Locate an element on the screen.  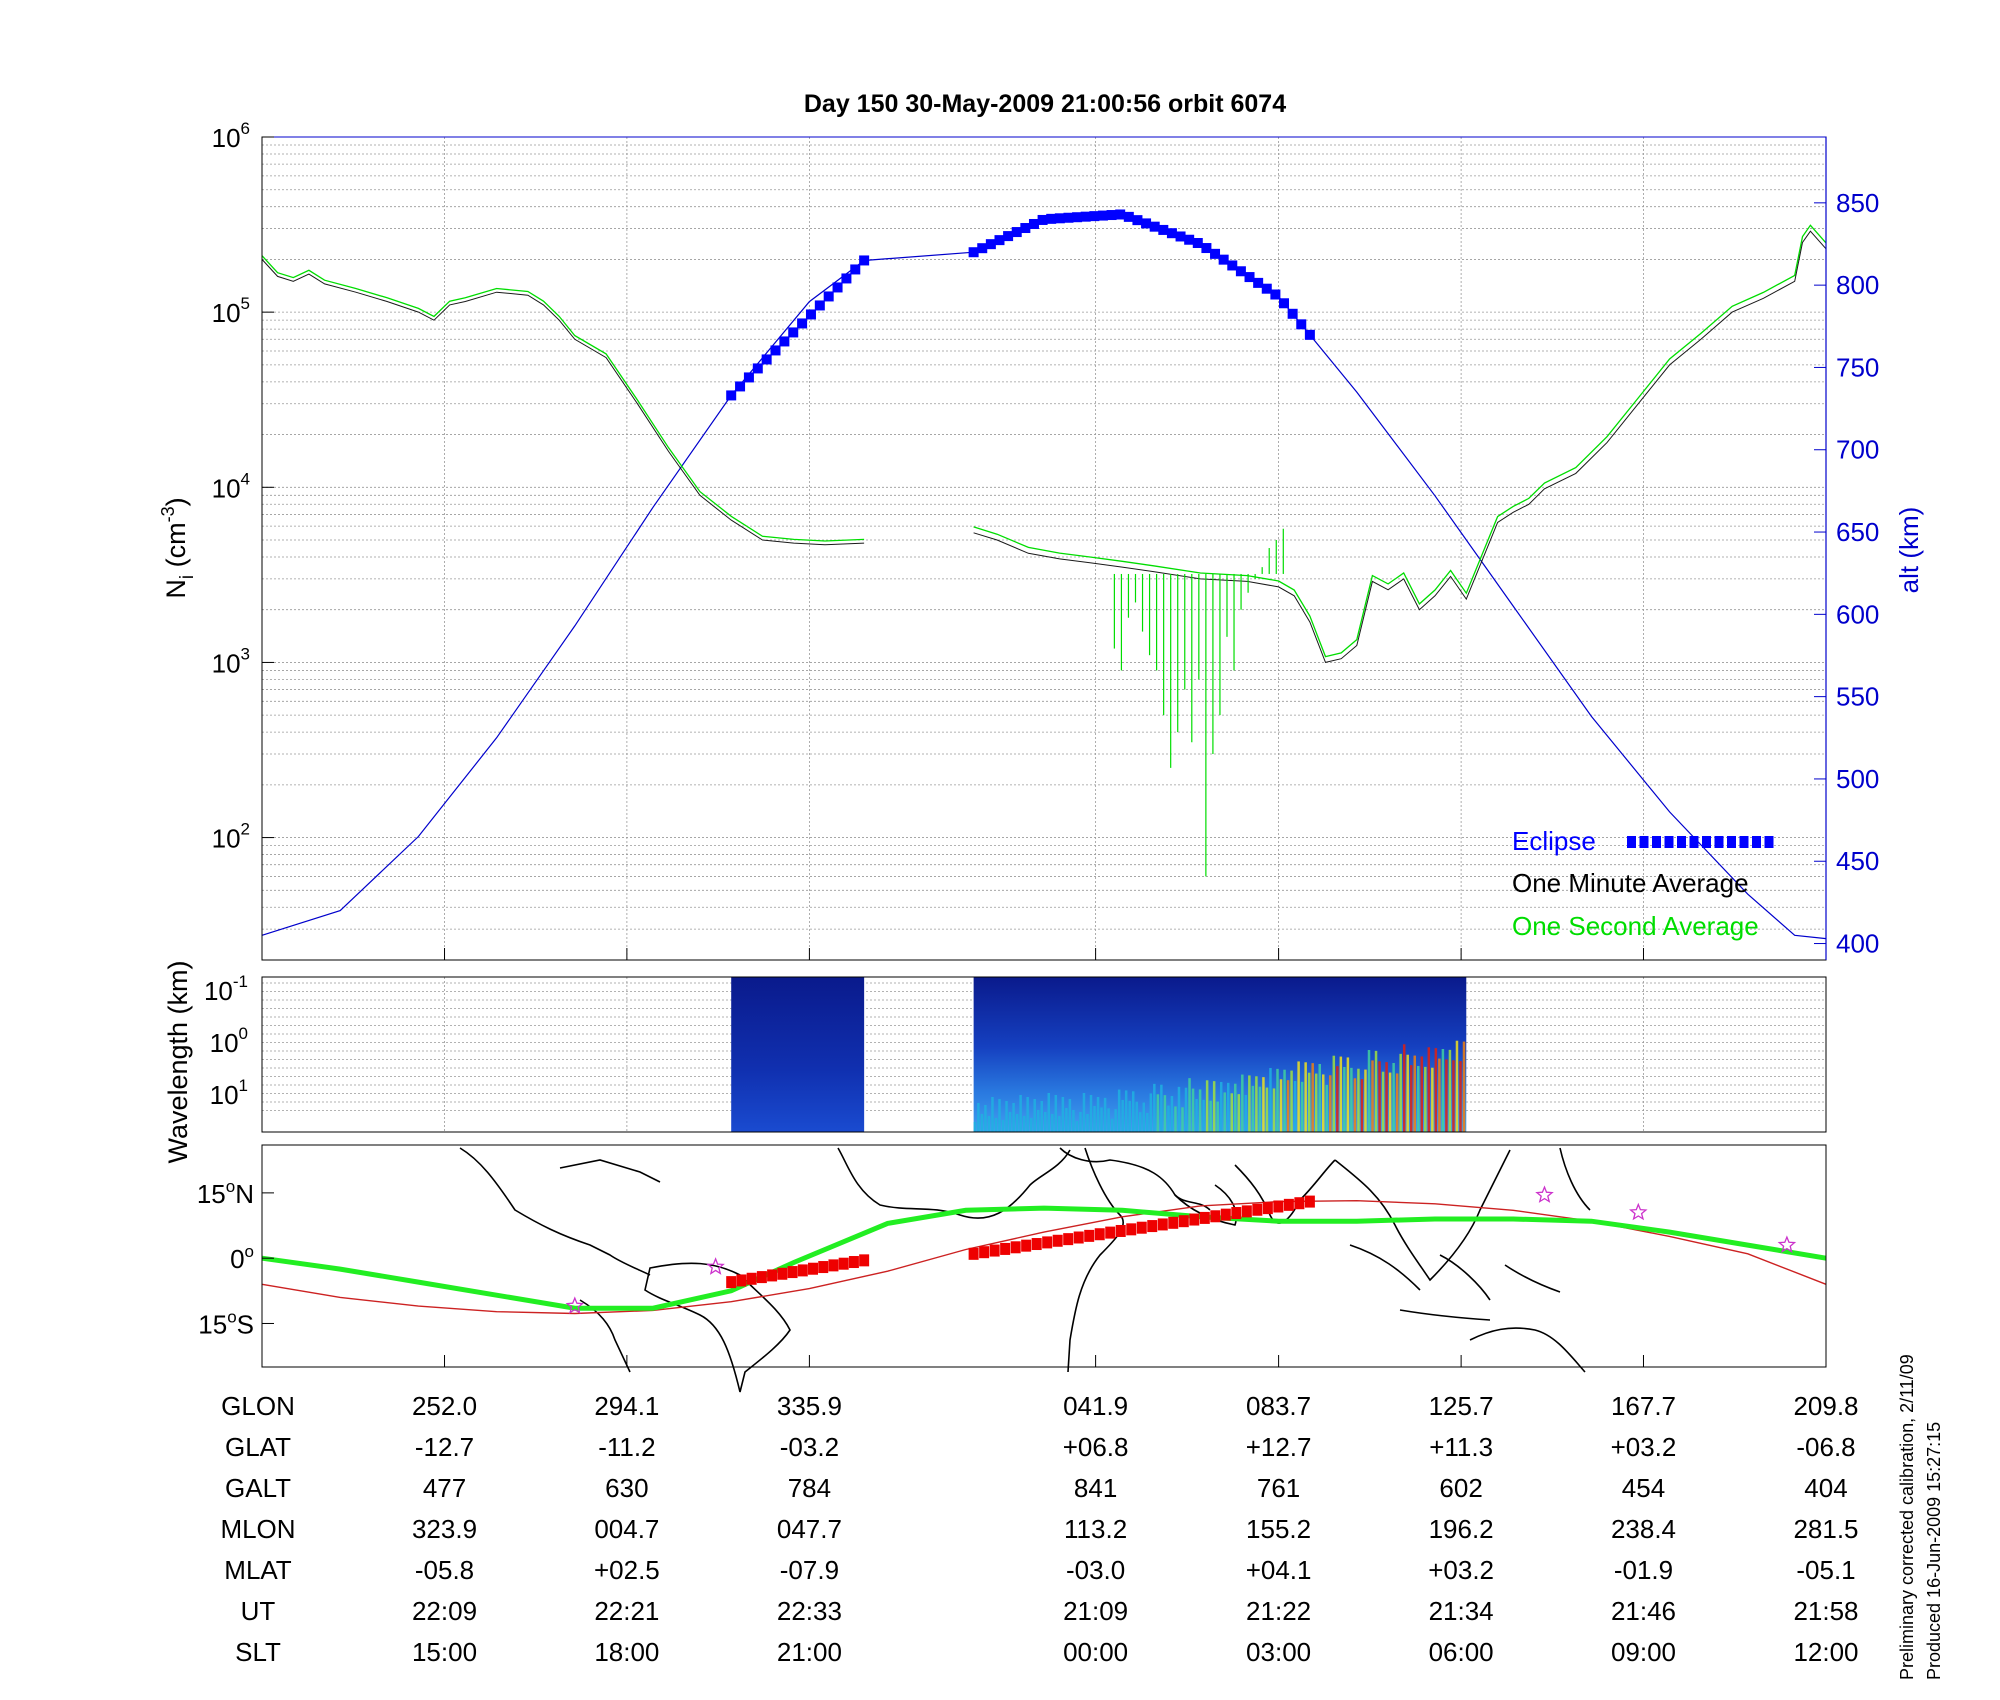
station-star-marker is located at coordinates (1787, 1244).